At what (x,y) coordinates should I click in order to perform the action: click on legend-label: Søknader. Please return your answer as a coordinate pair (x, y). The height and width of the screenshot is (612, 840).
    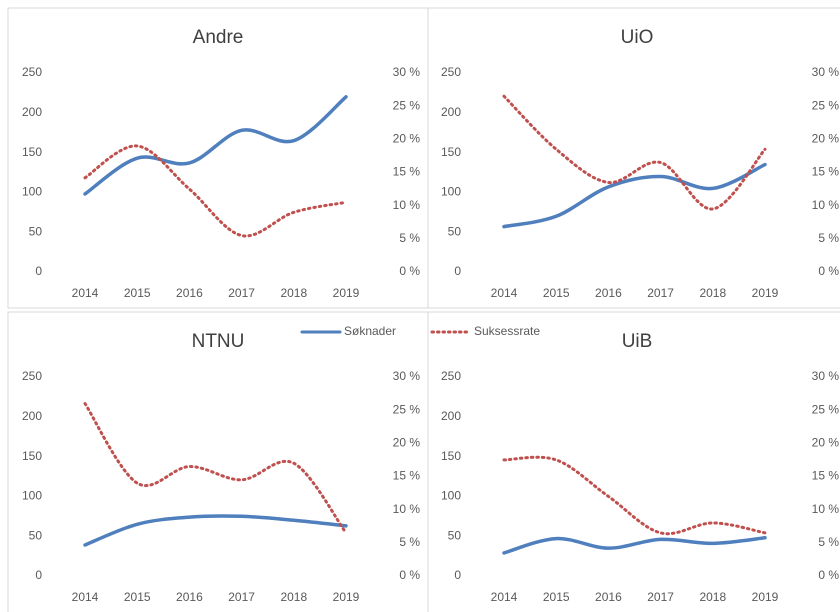
    Looking at the image, I should click on (370, 331).